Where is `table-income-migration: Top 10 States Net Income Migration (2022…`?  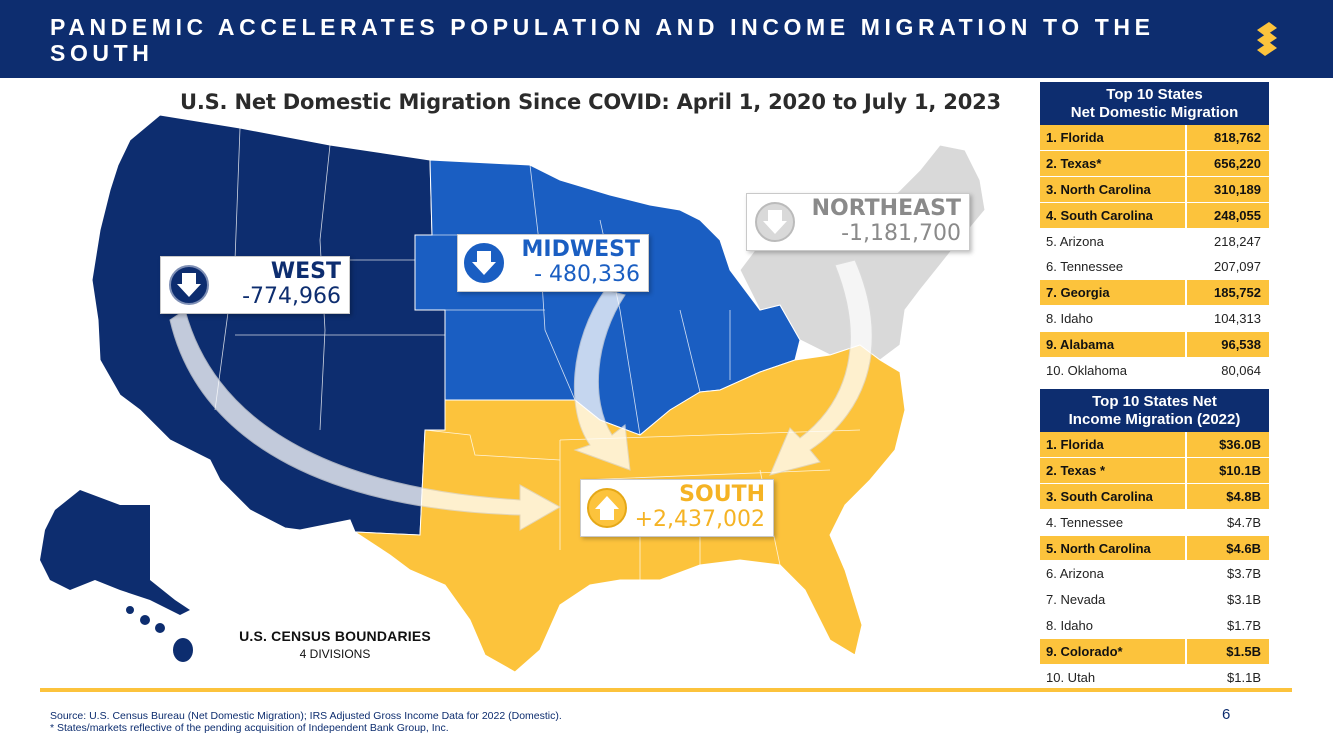
table-income-migration: Top 10 States Net Income Migration (2022… is located at coordinates (1154, 540).